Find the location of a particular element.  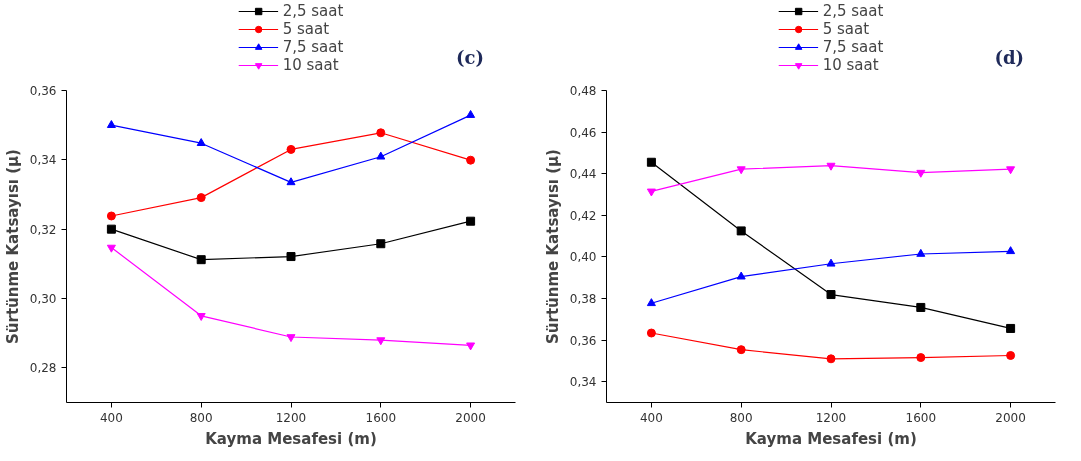

y-tick-label: 0,46 is located at coordinates (583, 132).